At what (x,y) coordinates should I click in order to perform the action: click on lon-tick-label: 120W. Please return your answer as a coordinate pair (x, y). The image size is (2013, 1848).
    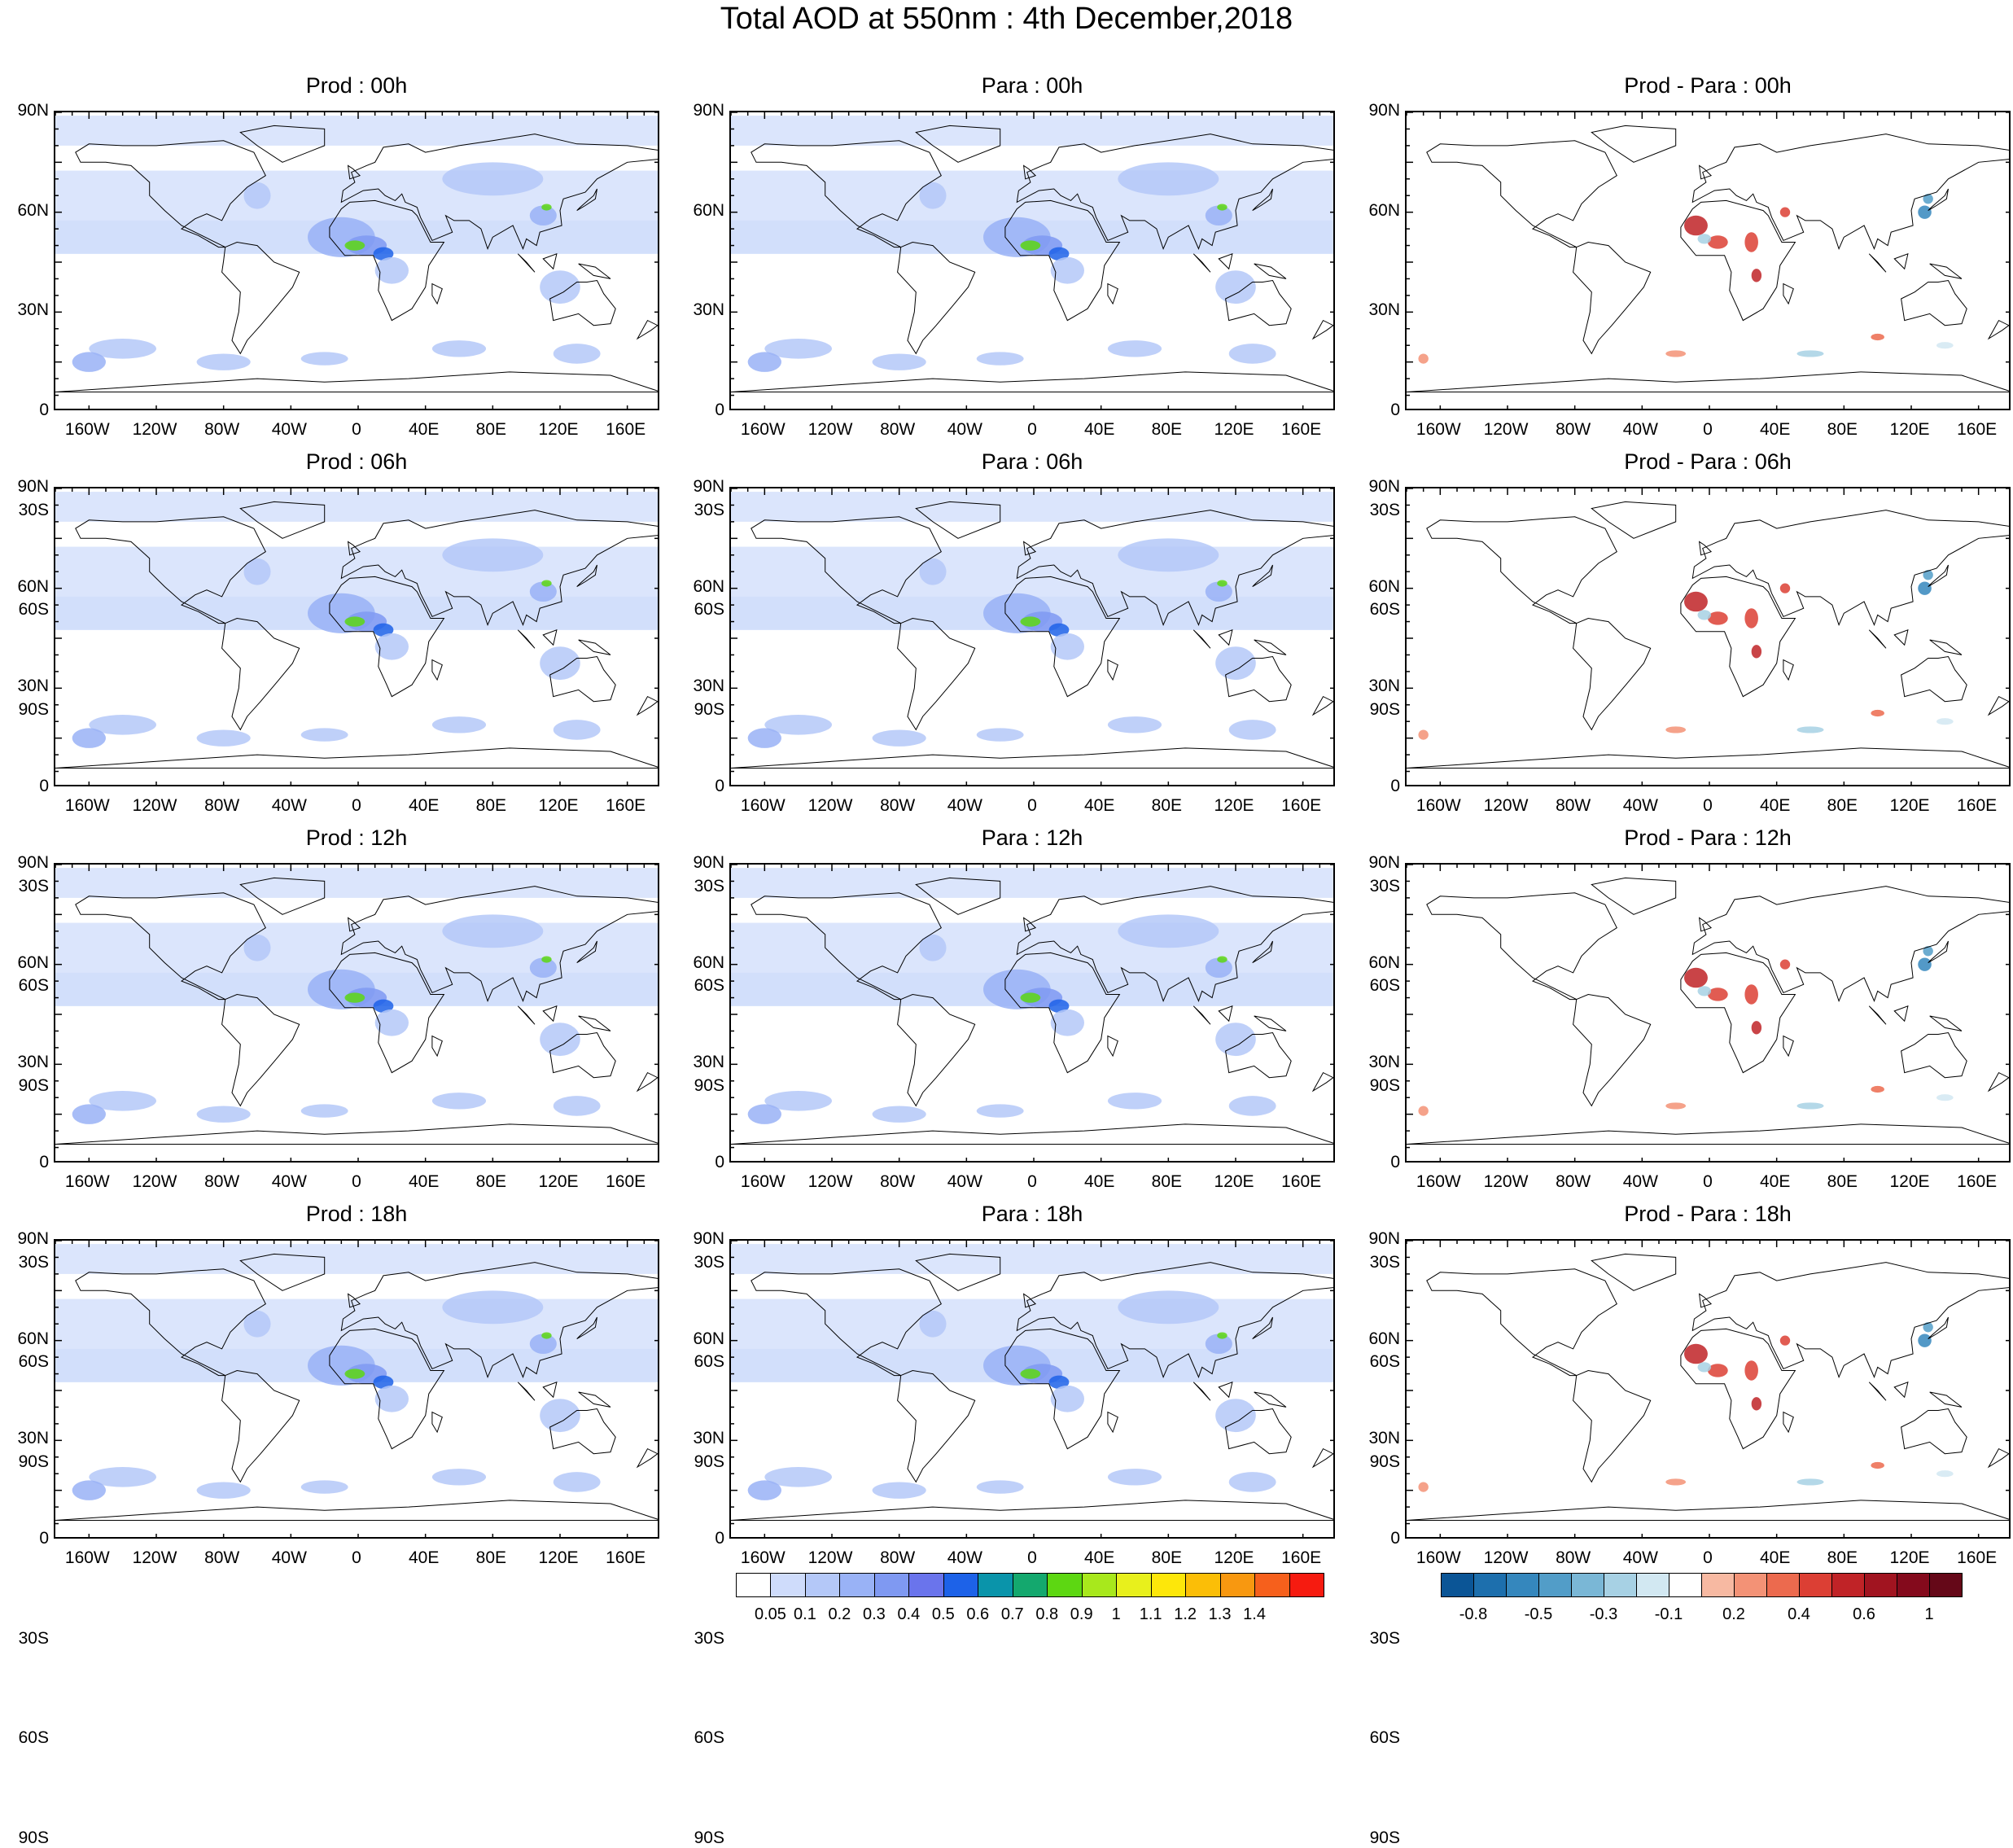
    Looking at the image, I should click on (830, 430).